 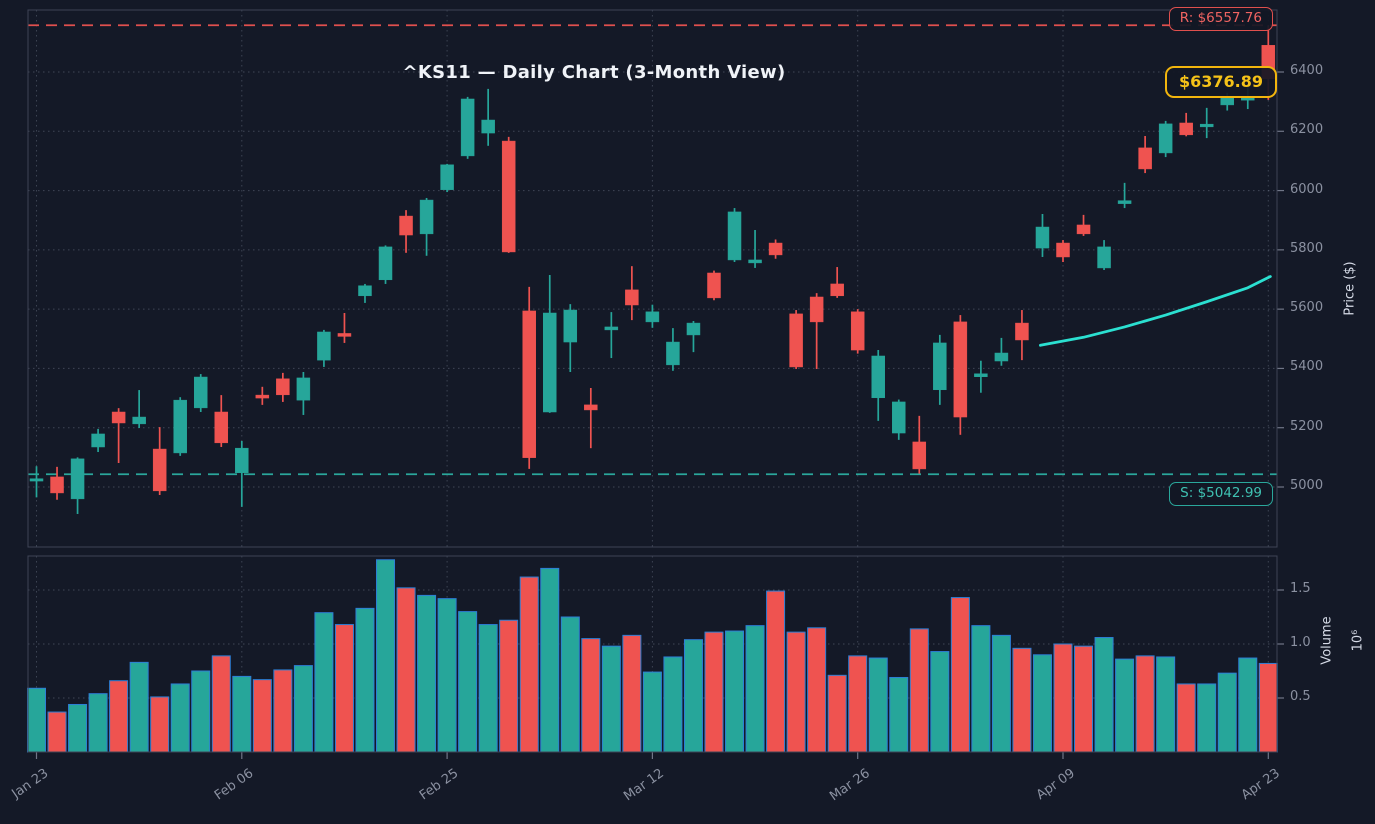 I want to click on volume-axis-label: Volume, so click(x=1327, y=640).